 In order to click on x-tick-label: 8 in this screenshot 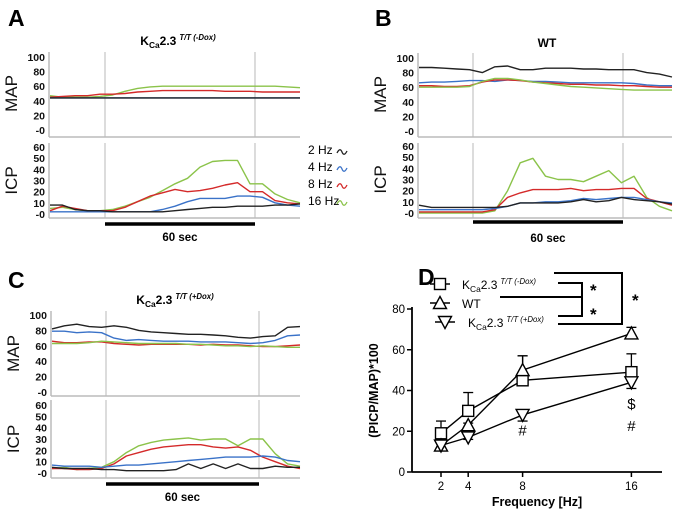, I will do `click(522, 487)`.